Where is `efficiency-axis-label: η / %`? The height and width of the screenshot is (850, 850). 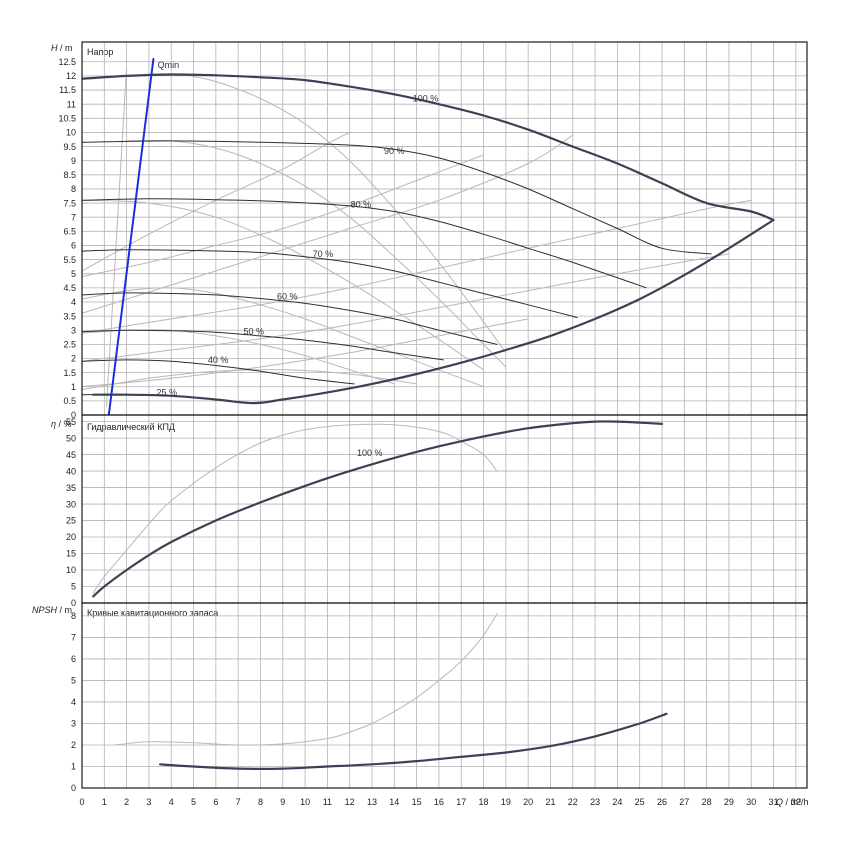 efficiency-axis-label: η / % is located at coordinates (61, 424).